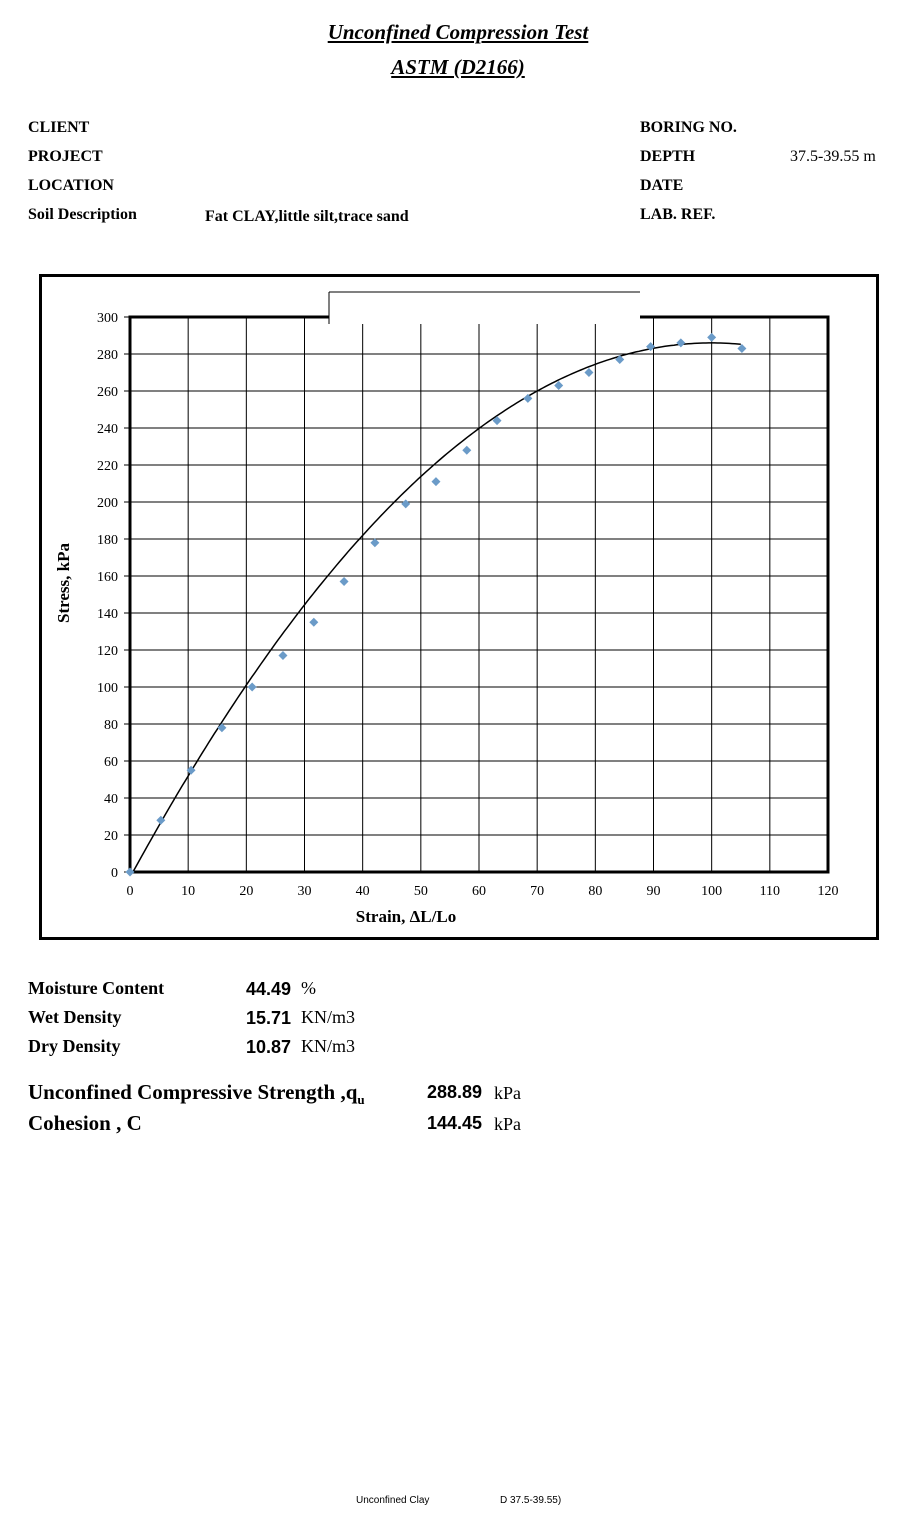 The image size is (916, 1540). What do you see at coordinates (307, 216) in the screenshot?
I see `soil-description-value: Fat CLAY,little silt,trace sand` at bounding box center [307, 216].